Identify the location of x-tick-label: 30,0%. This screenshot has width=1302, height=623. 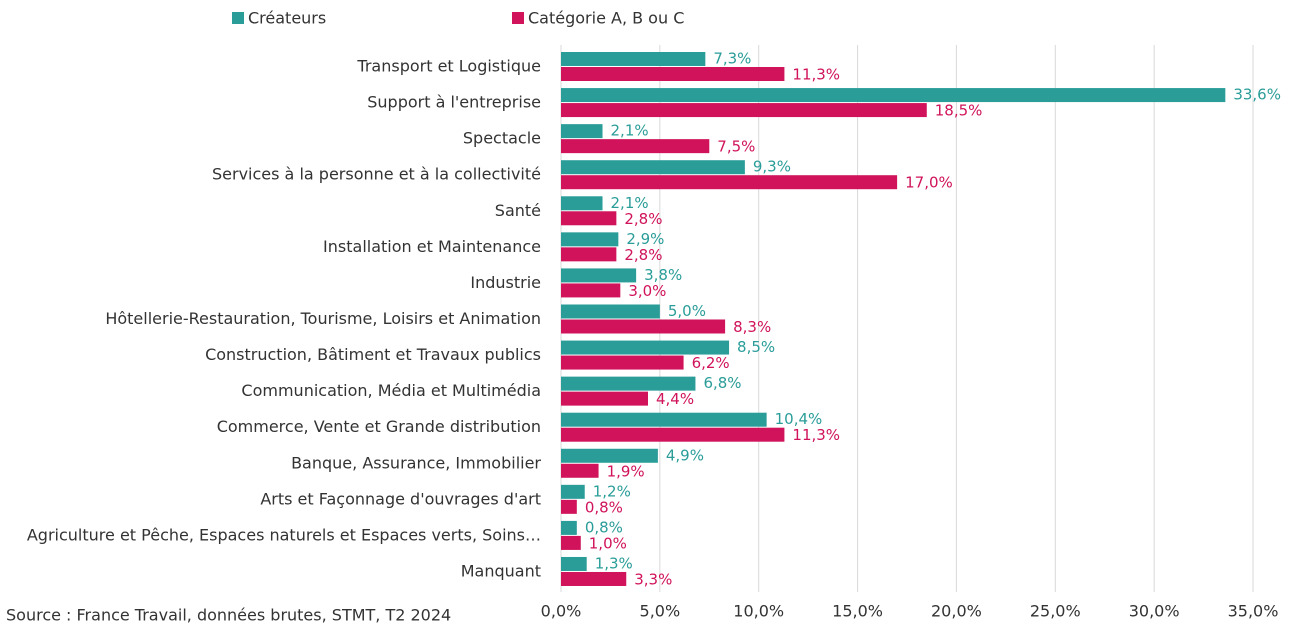
(1154, 611).